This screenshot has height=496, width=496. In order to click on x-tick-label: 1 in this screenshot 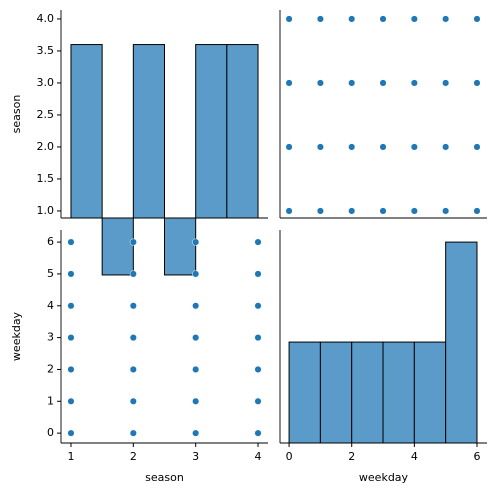, I will do `click(70, 456)`.